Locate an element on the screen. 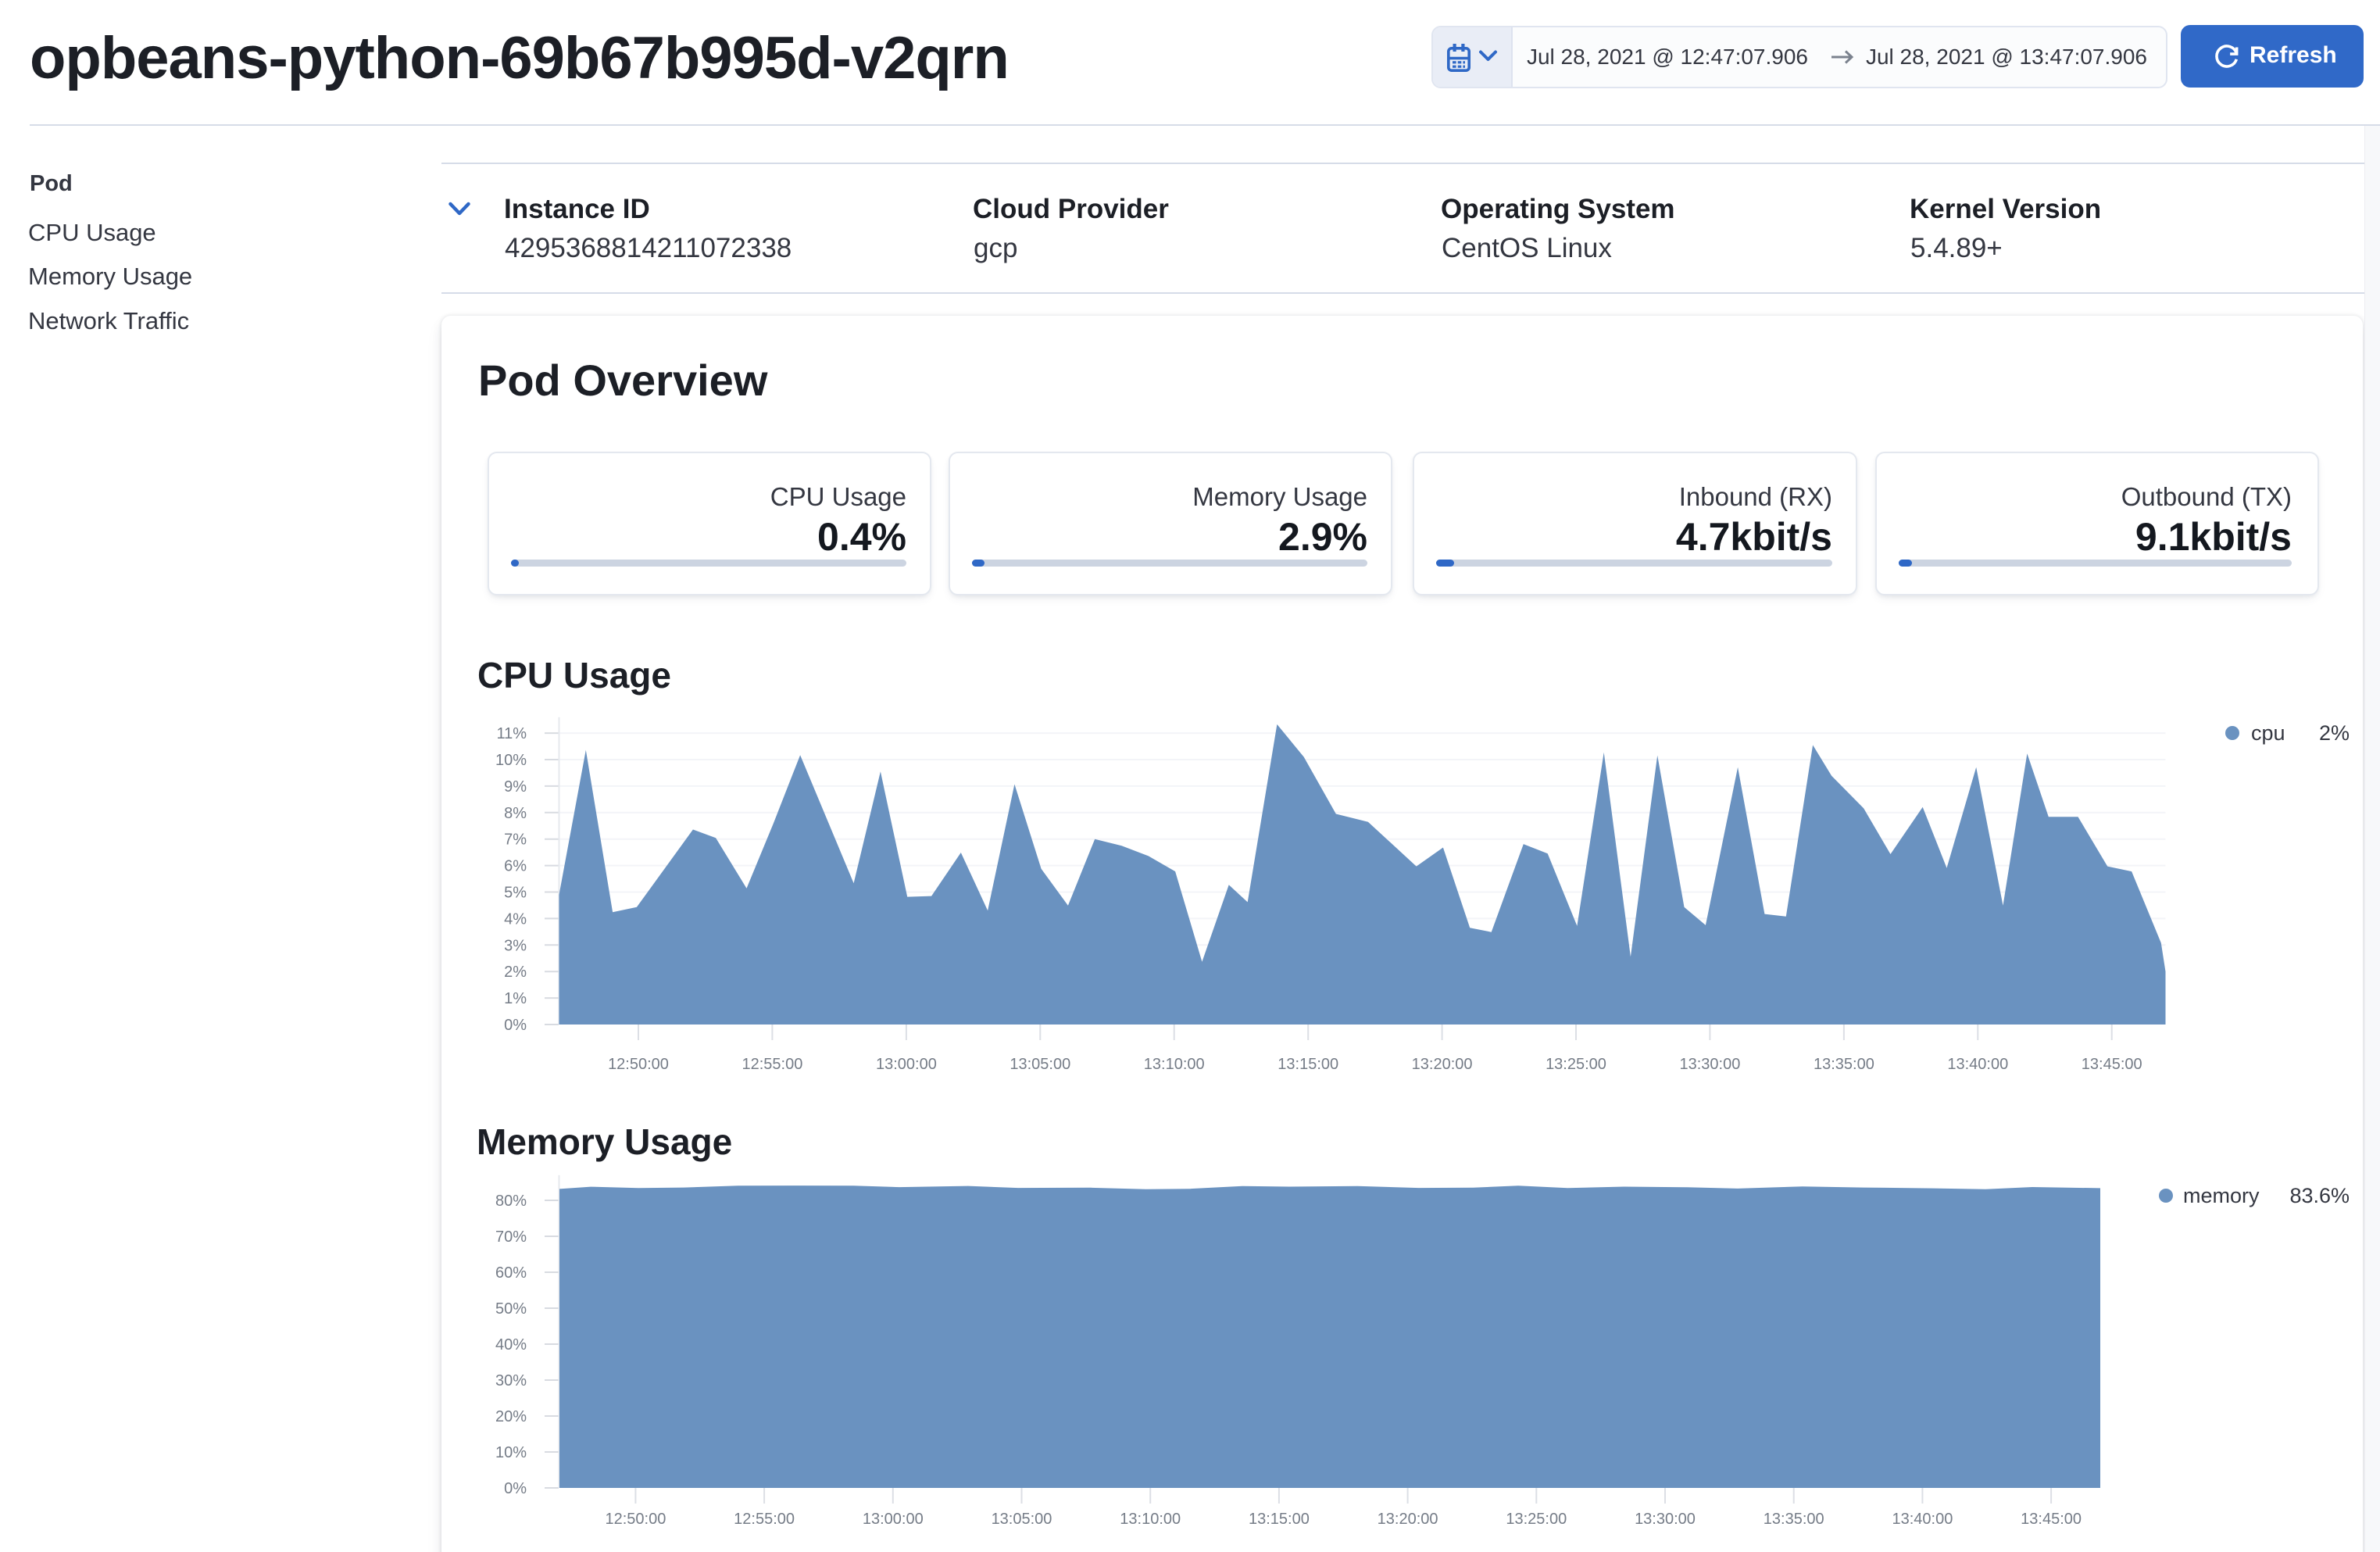  svg-text: 5% is located at coordinates (515, 893).